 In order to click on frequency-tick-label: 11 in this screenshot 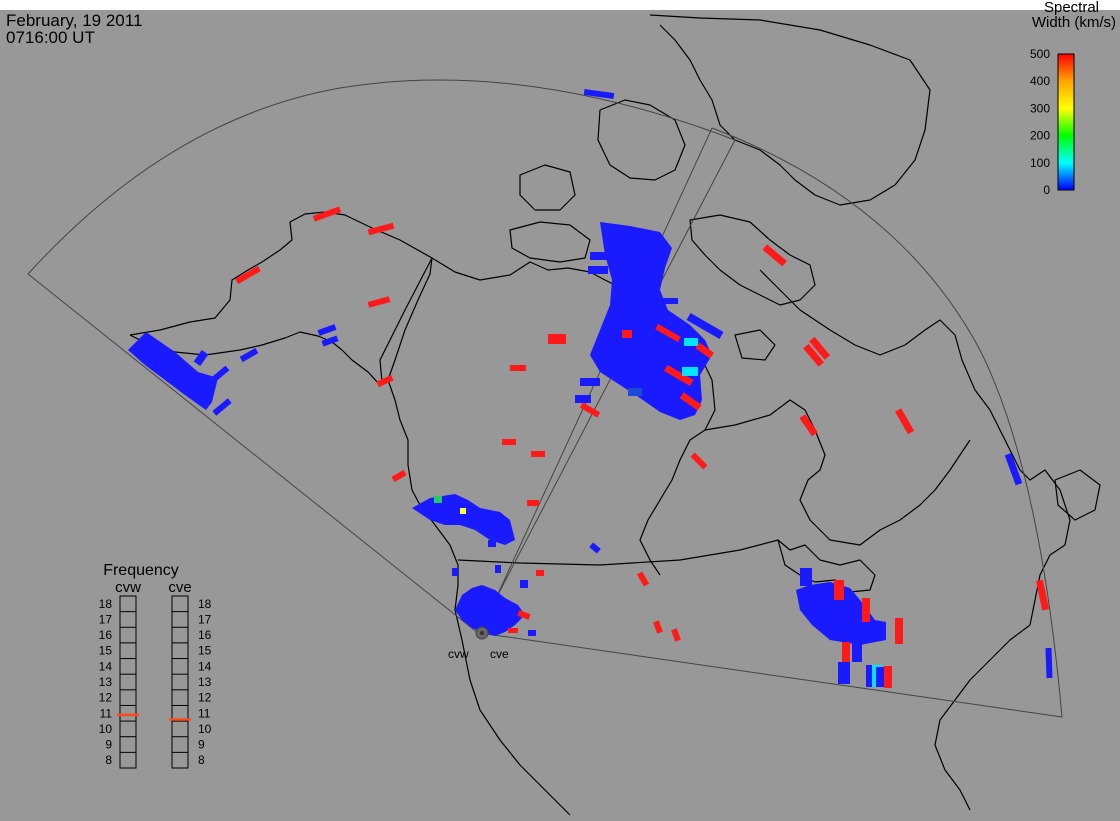, I will do `click(204, 713)`.